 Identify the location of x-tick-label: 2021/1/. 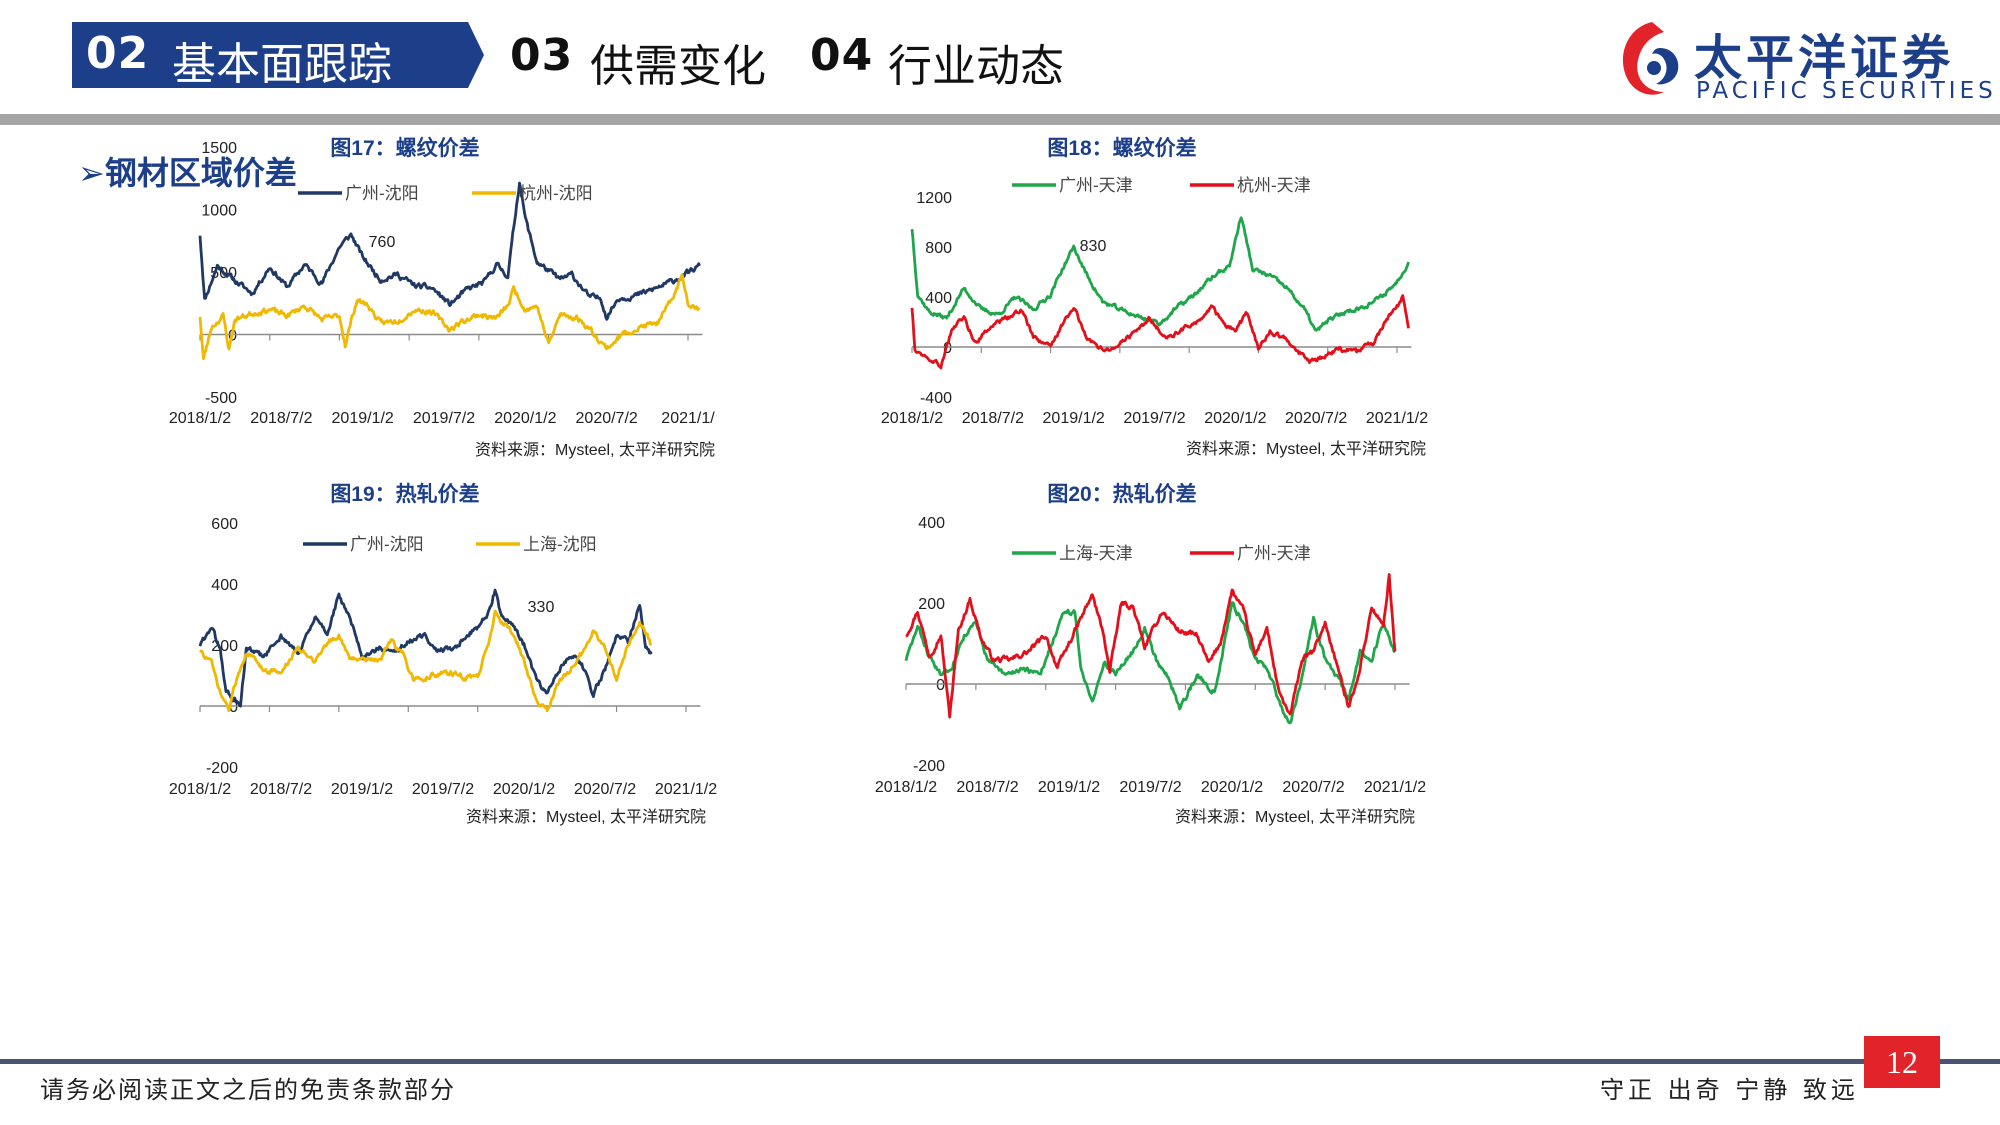
(688, 418).